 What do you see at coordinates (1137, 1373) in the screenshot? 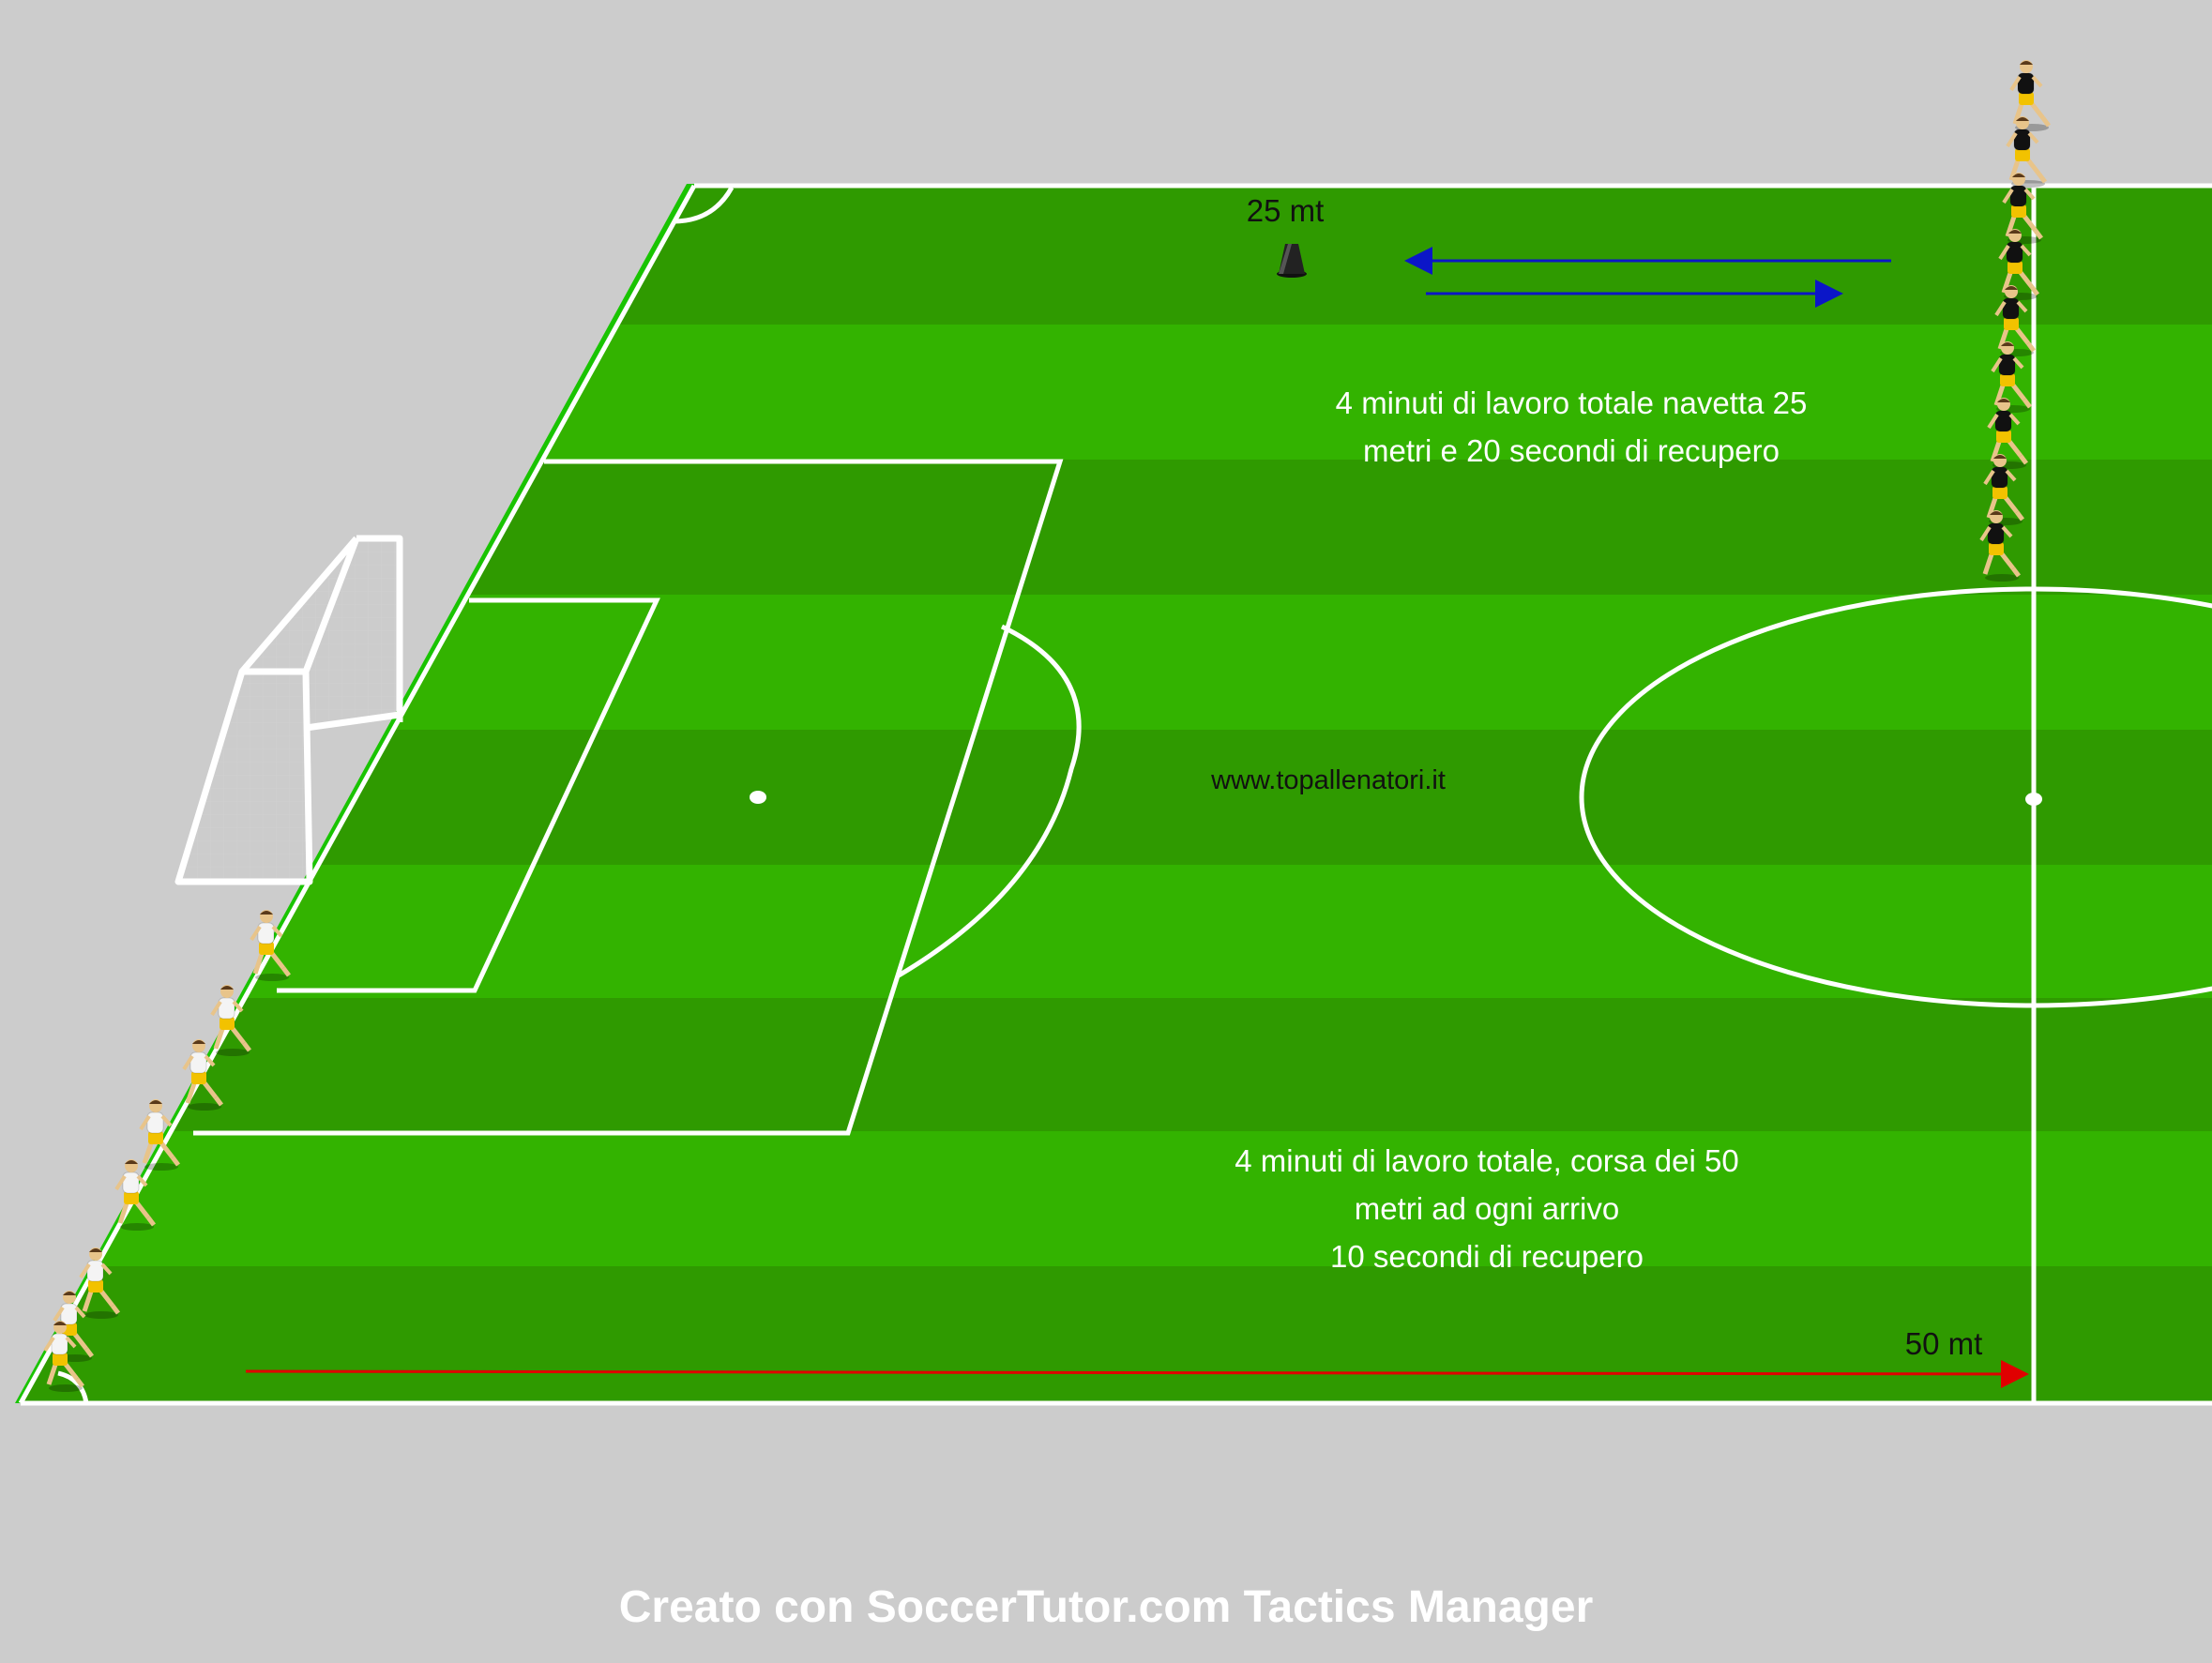
I see `run-arrow` at bounding box center [1137, 1373].